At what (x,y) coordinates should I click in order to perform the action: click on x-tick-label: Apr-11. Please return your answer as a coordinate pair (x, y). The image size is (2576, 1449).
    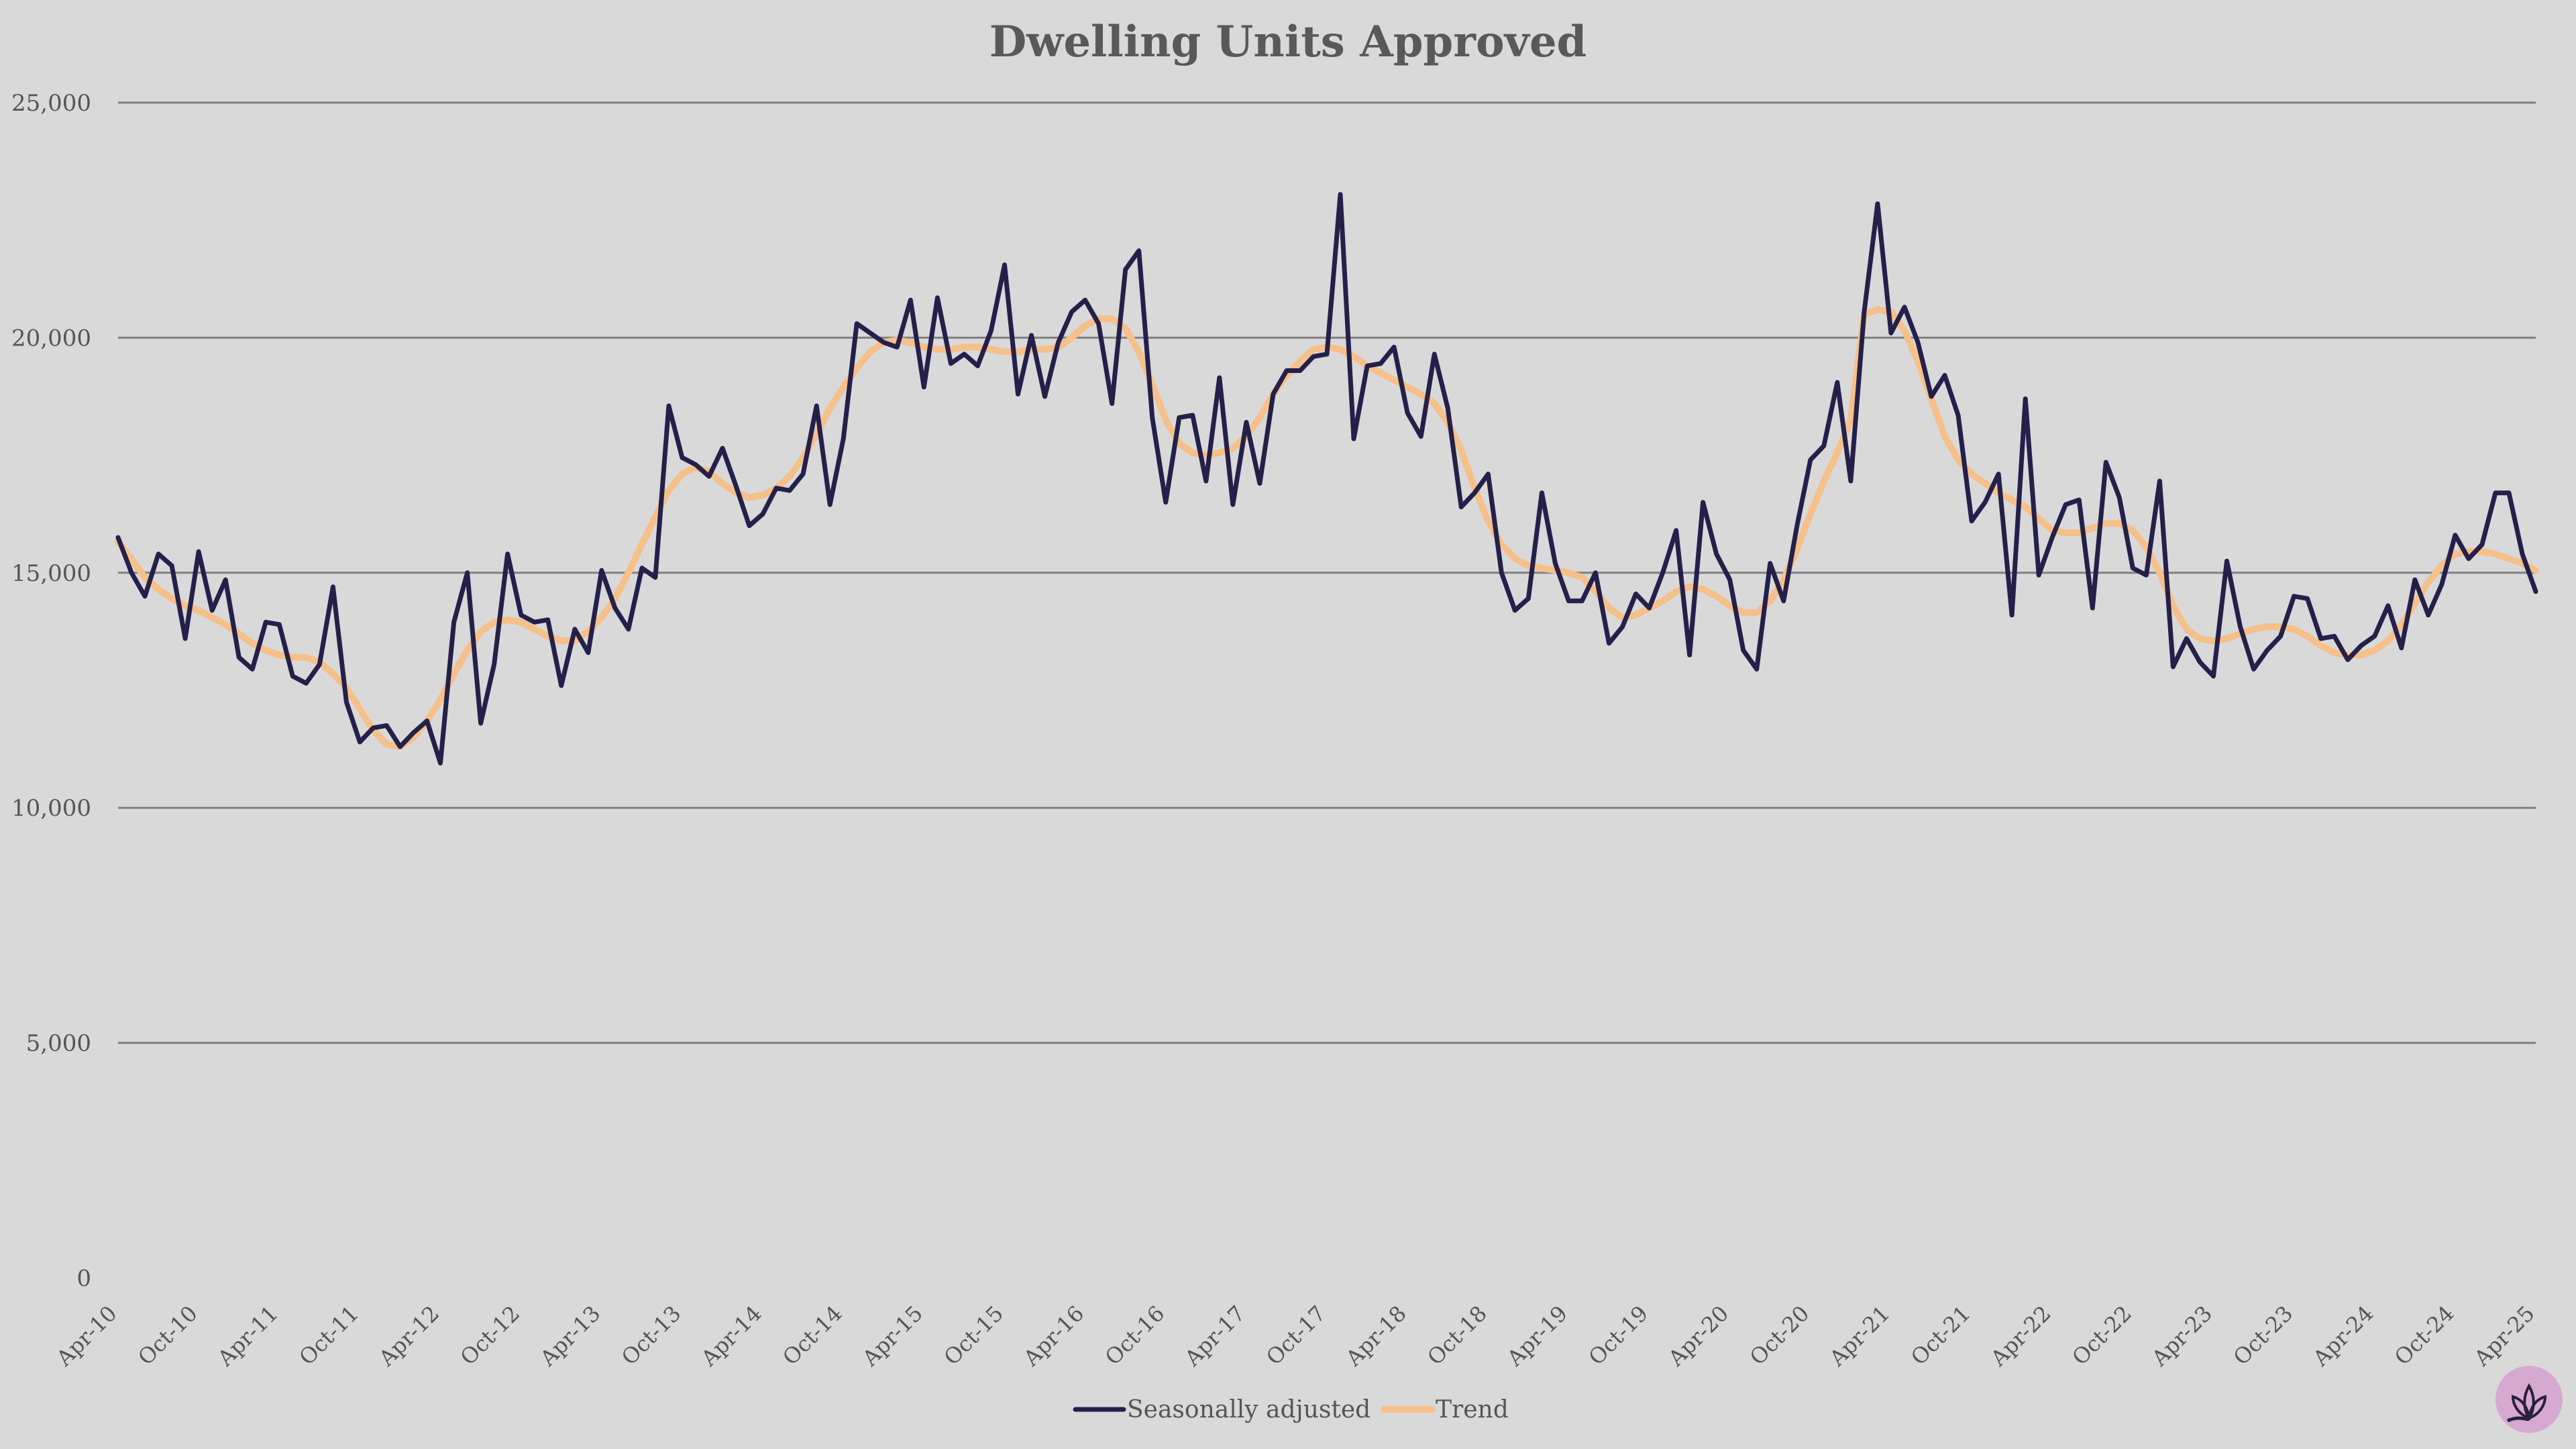
    Looking at the image, I should click on (247, 1336).